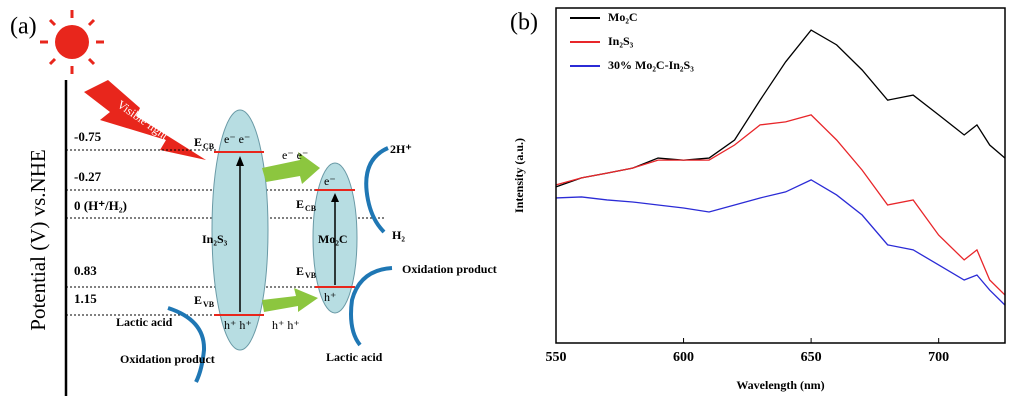 This screenshot has height=403, width=1013. Describe the element at coordinates (237, 139) in the screenshot. I see `electrons: e⁻ e⁻` at that location.